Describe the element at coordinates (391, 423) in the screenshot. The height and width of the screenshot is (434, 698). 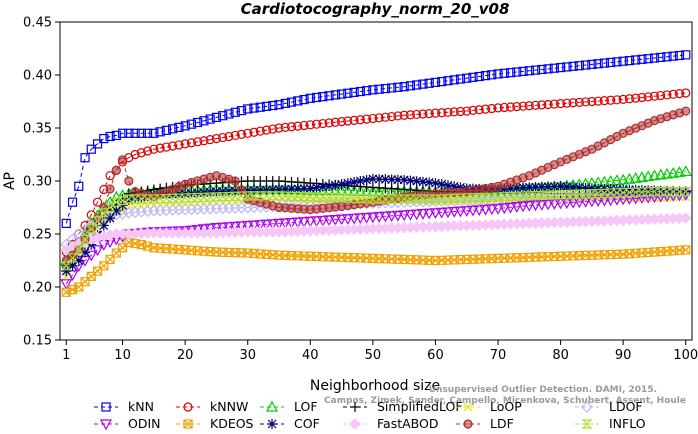
I see `legend-item-fastabod: FastABOD` at that location.